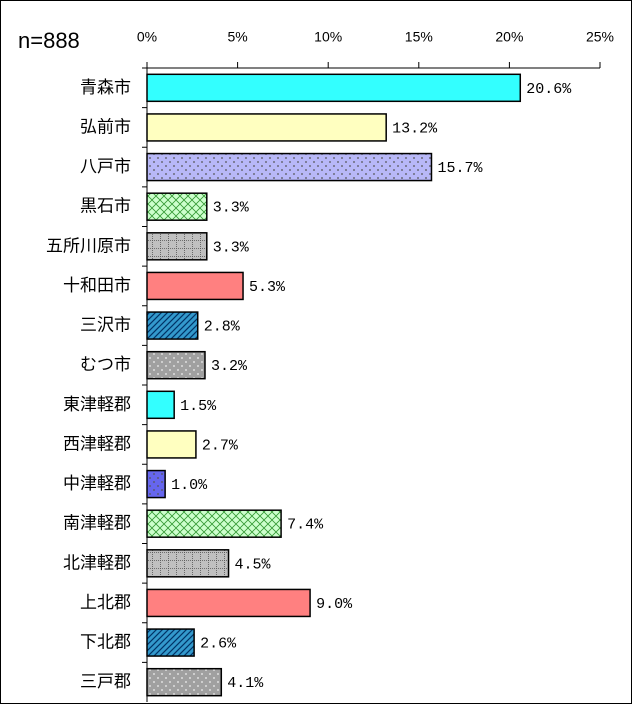 Image resolution: width=632 pixels, height=704 pixels. Describe the element at coordinates (220, 445) in the screenshot. I see `value-label: 2.7%` at that location.